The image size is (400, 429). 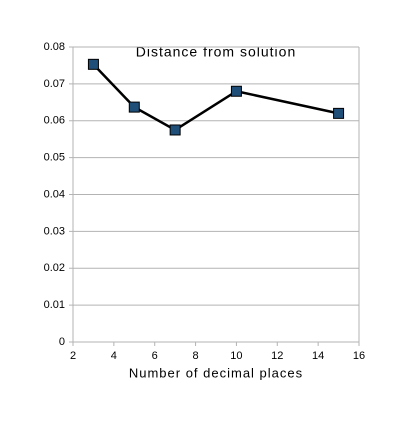 What do you see at coordinates (54, 231) in the screenshot?
I see `y-tick-label: 0.03` at bounding box center [54, 231].